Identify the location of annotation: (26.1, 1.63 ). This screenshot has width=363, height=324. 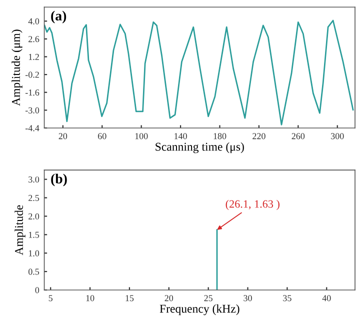
(253, 205).